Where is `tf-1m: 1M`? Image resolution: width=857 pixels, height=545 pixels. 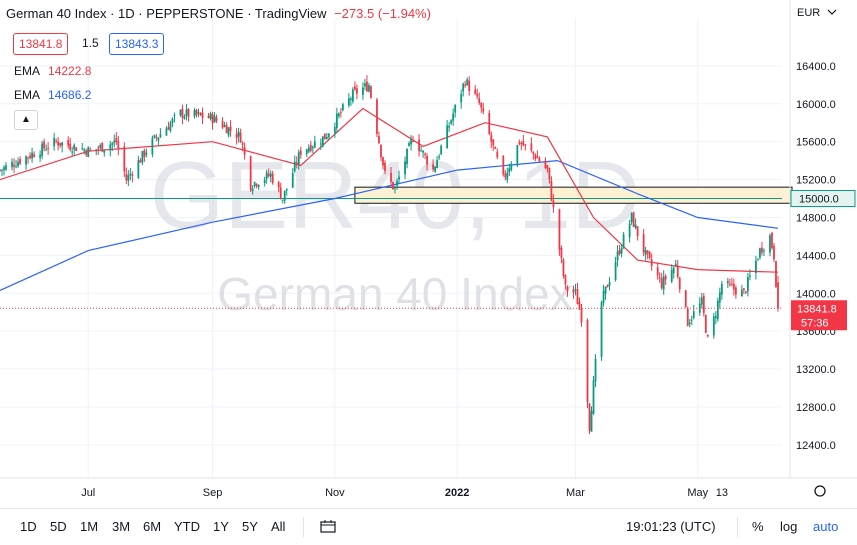 tf-1m: 1M is located at coordinates (89, 526).